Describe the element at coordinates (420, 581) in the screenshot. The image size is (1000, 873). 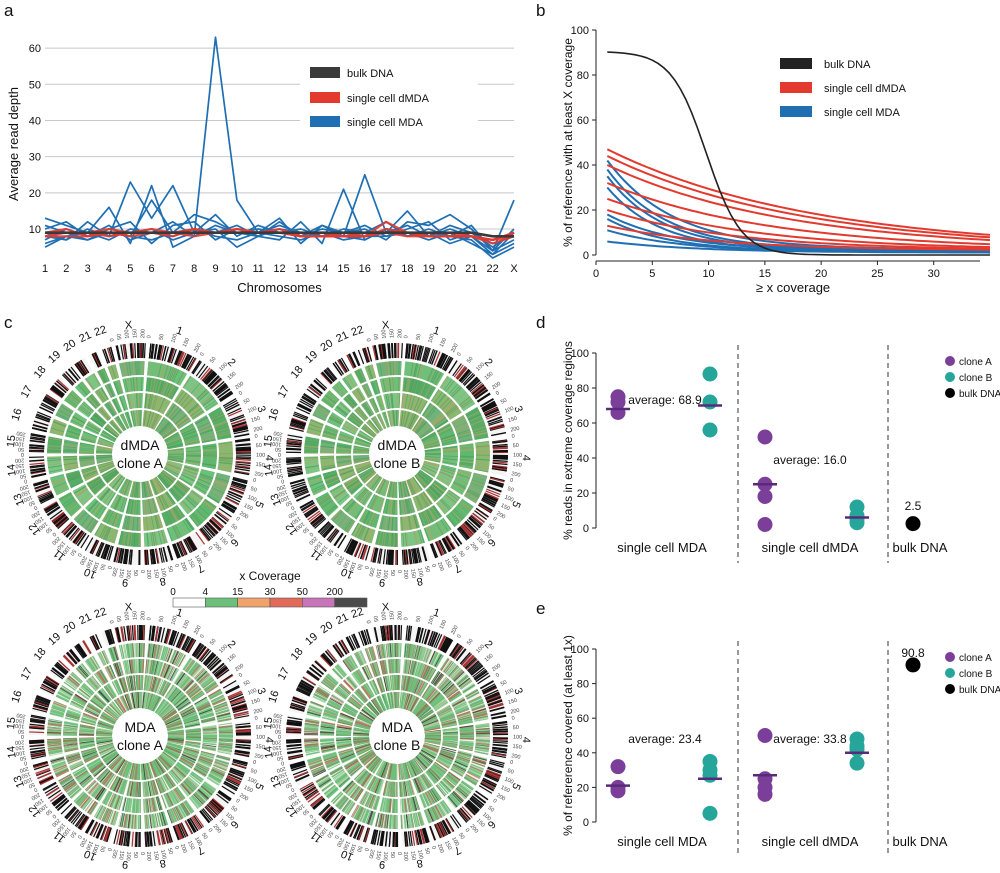
I see `chromosome-label: 8` at that location.